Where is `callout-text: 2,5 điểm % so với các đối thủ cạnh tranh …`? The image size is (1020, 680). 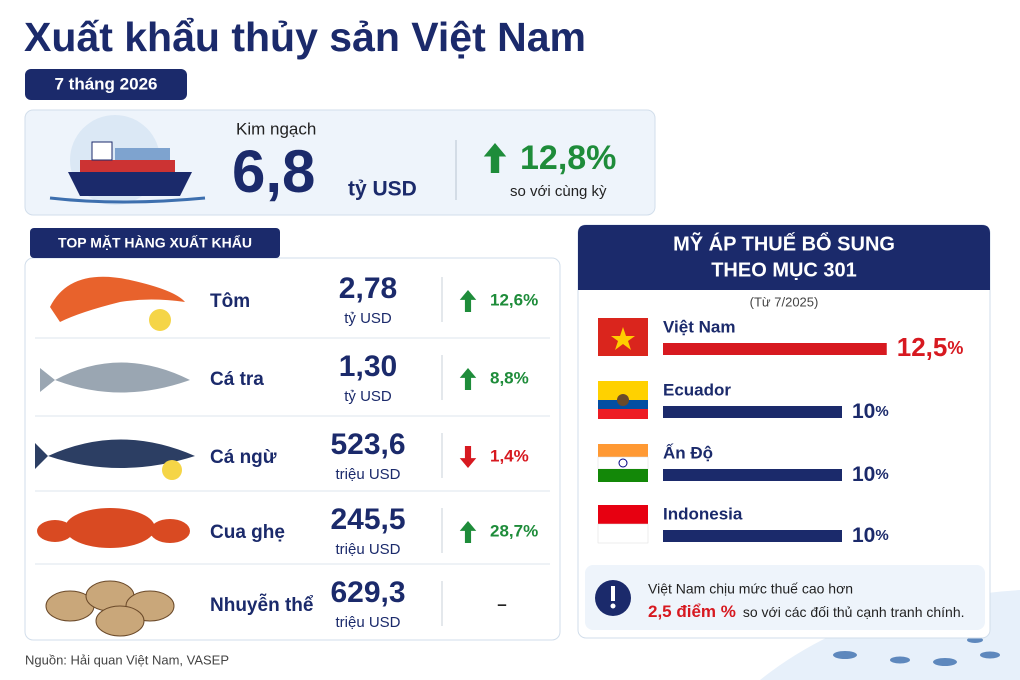 callout-text: 2,5 điểm % so với các đối thủ cạnh tranh … is located at coordinates (806, 611).